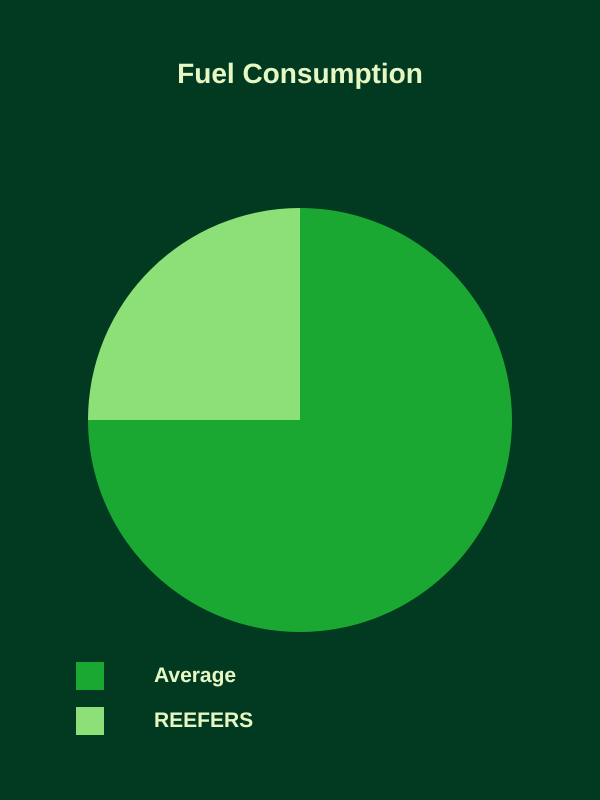 This screenshot has height=800, width=600. I want to click on legend-label: REEFERS, so click(204, 720).